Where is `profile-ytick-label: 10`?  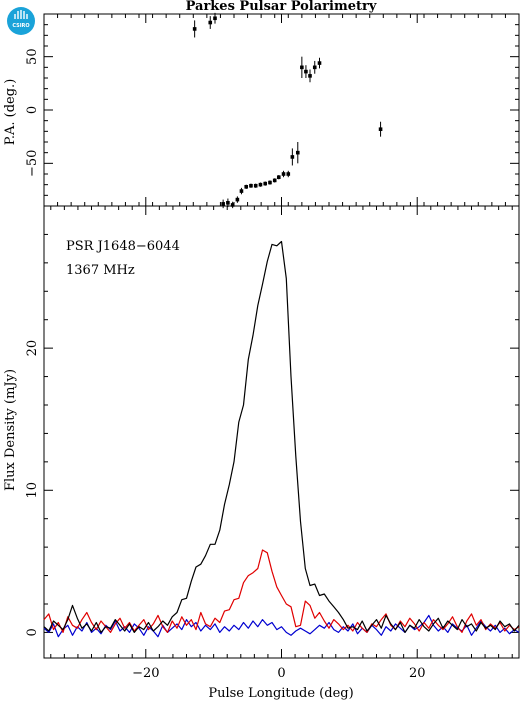 profile-ytick-label: 10 is located at coordinates (32, 490).